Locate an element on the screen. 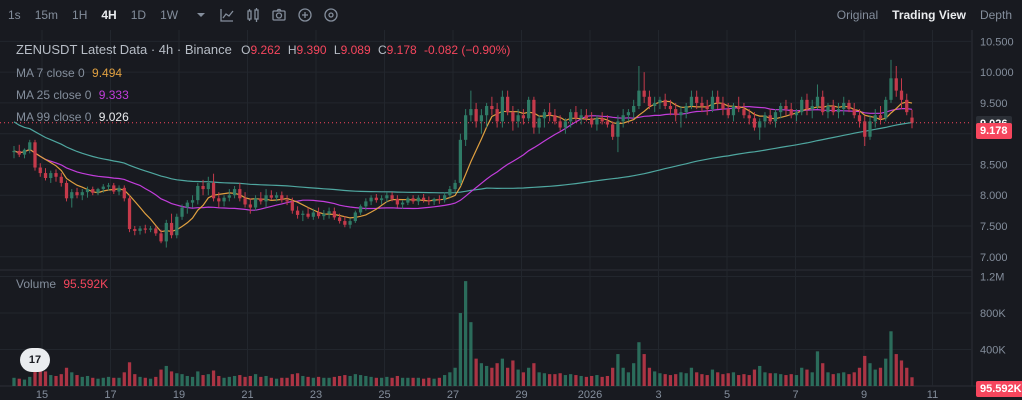 The height and width of the screenshot is (400, 1022). ma99-legend: MA 99 close 0 9.026 is located at coordinates (72, 117).